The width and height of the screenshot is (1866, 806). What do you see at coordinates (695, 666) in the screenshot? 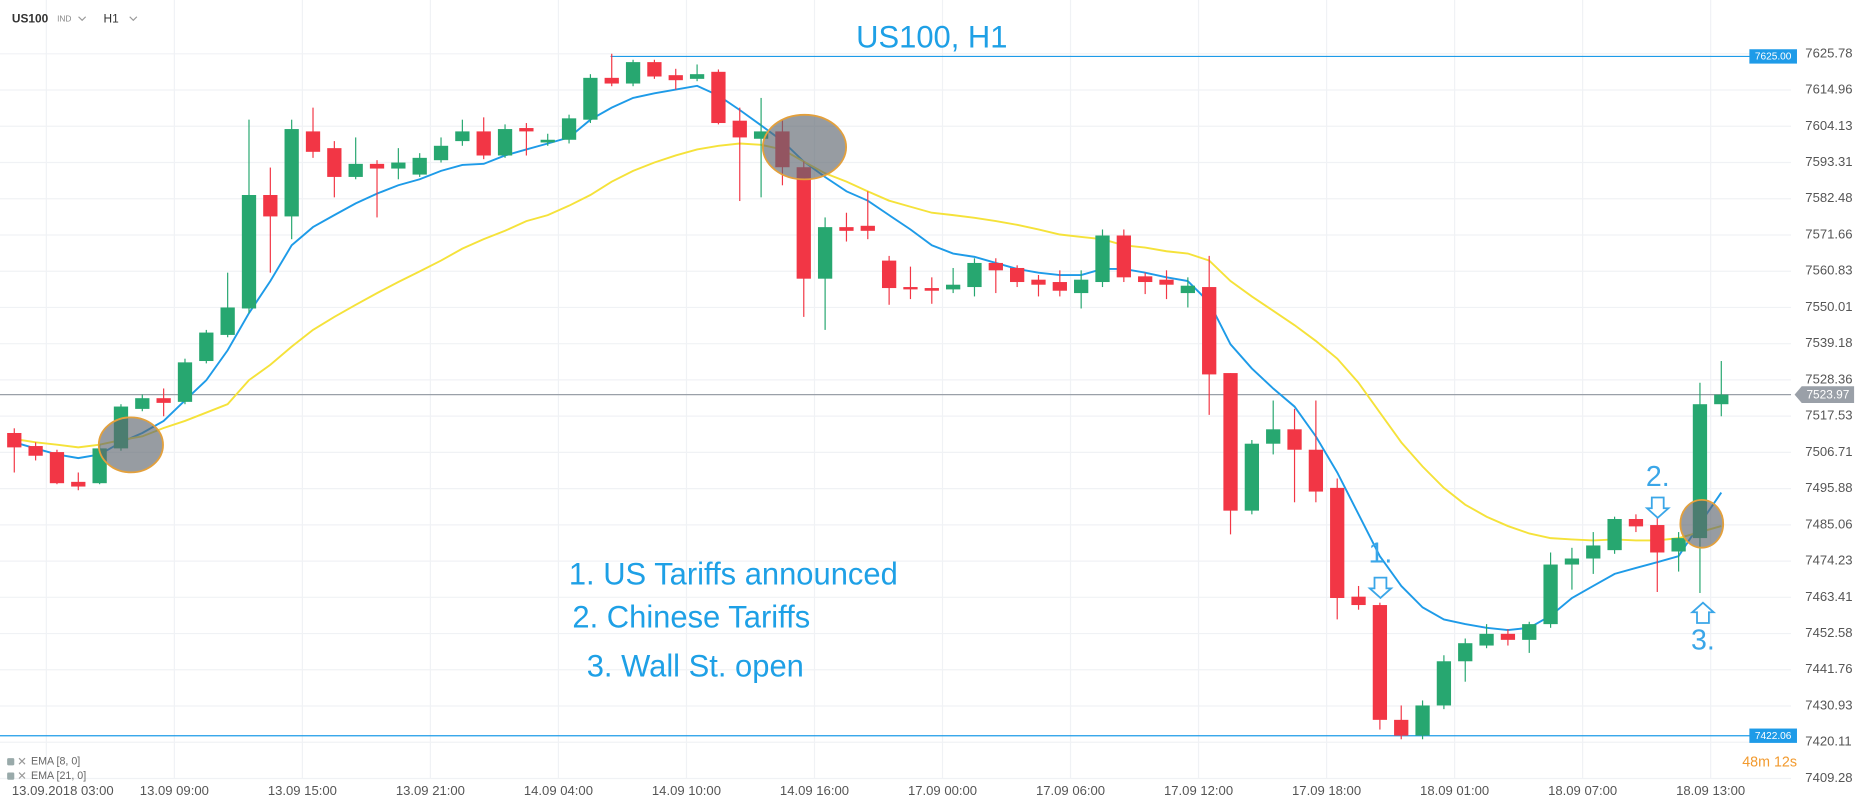
I see `annotation: 3. Wall St. open` at bounding box center [695, 666].